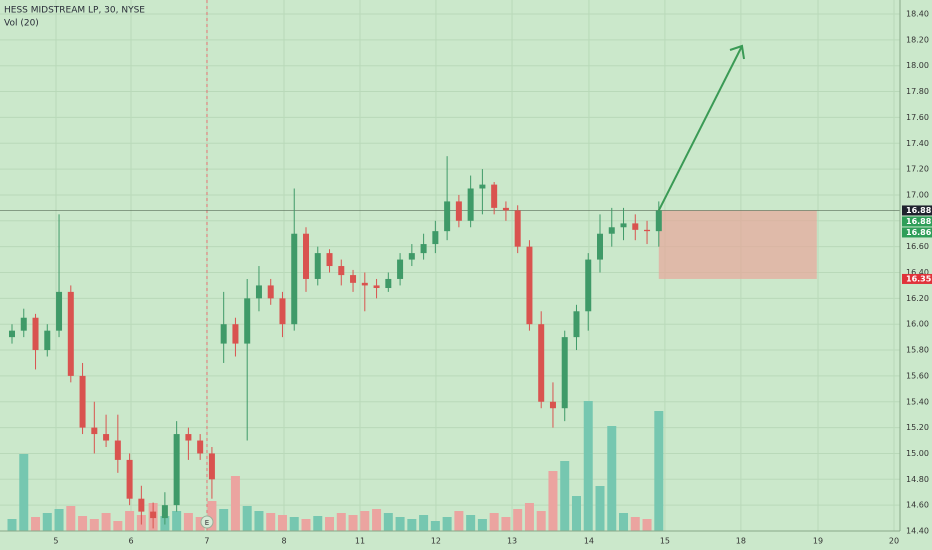 This screenshot has width=932, height=550. What do you see at coordinates (360, 541) in the screenshot?
I see `x-tick-label: 11` at bounding box center [360, 541].